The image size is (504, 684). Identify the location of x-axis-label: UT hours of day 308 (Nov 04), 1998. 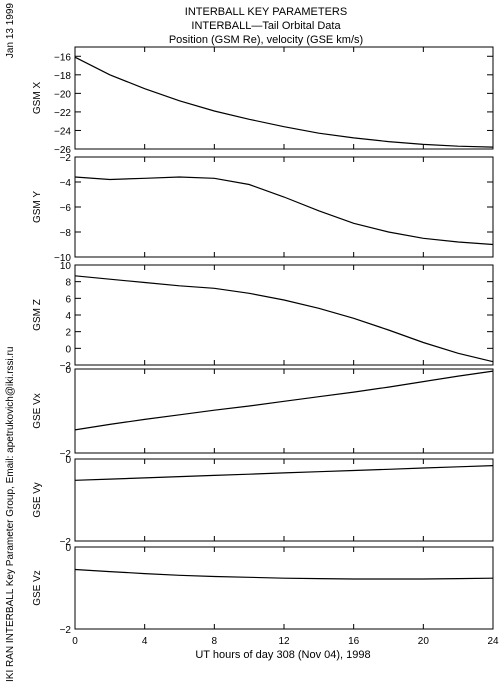
(282, 655).